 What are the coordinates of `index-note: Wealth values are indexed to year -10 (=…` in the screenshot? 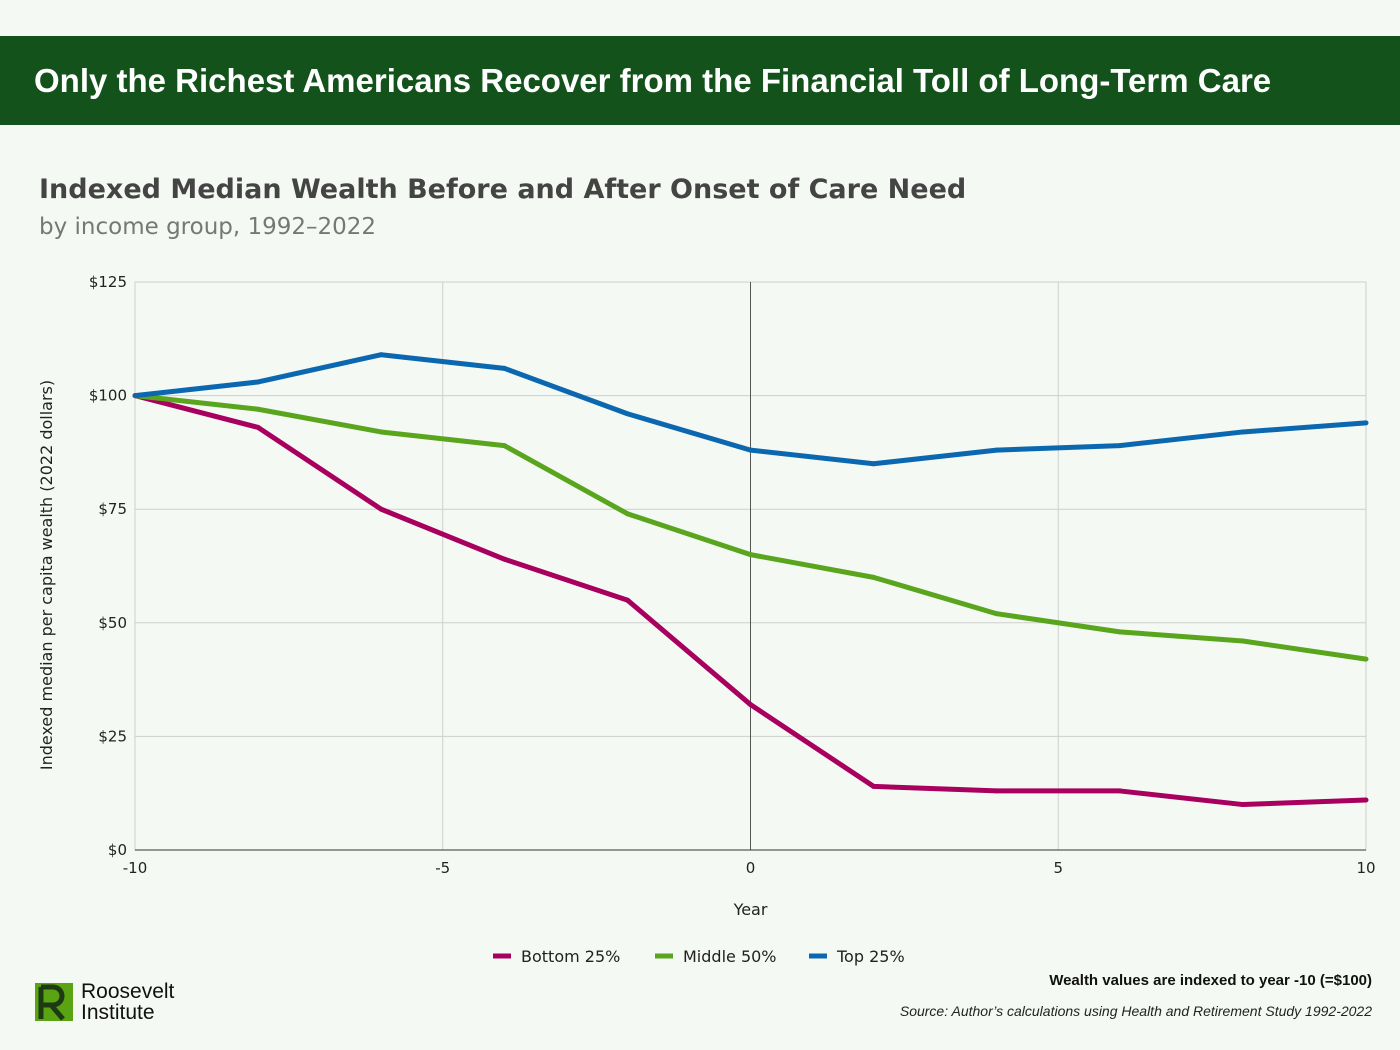 It's located at (1210, 980).